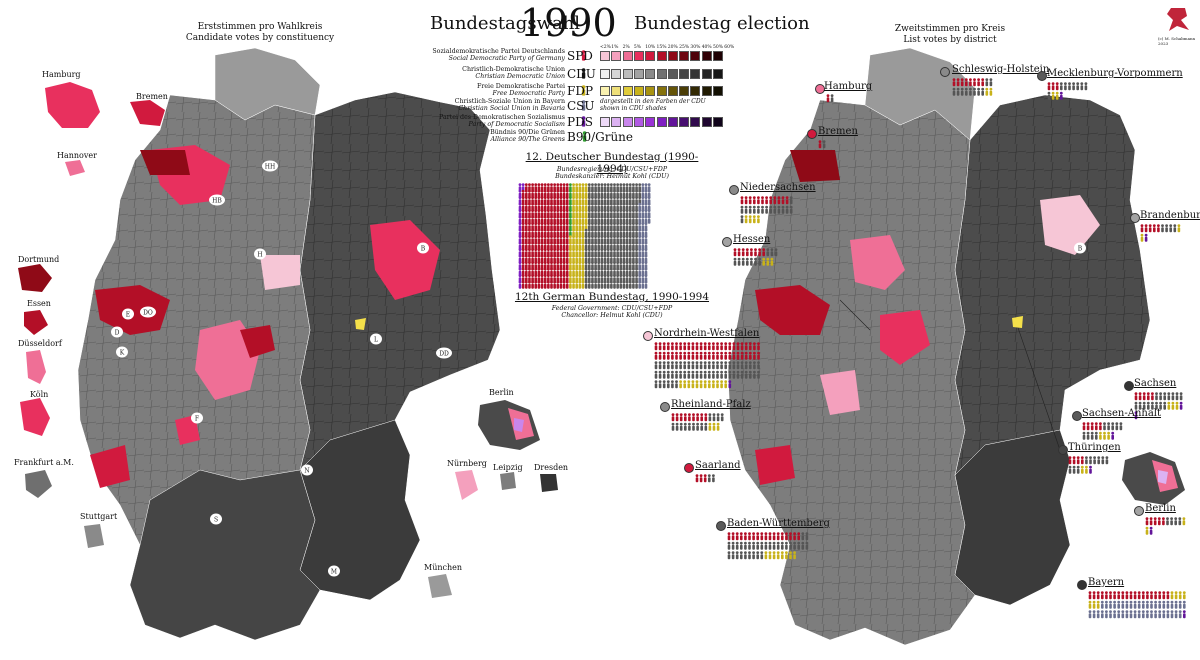 Image resolution: width=1200 pixels, height=660 pixels. I want to click on map-abbrev-marker: HB, so click(217, 200).